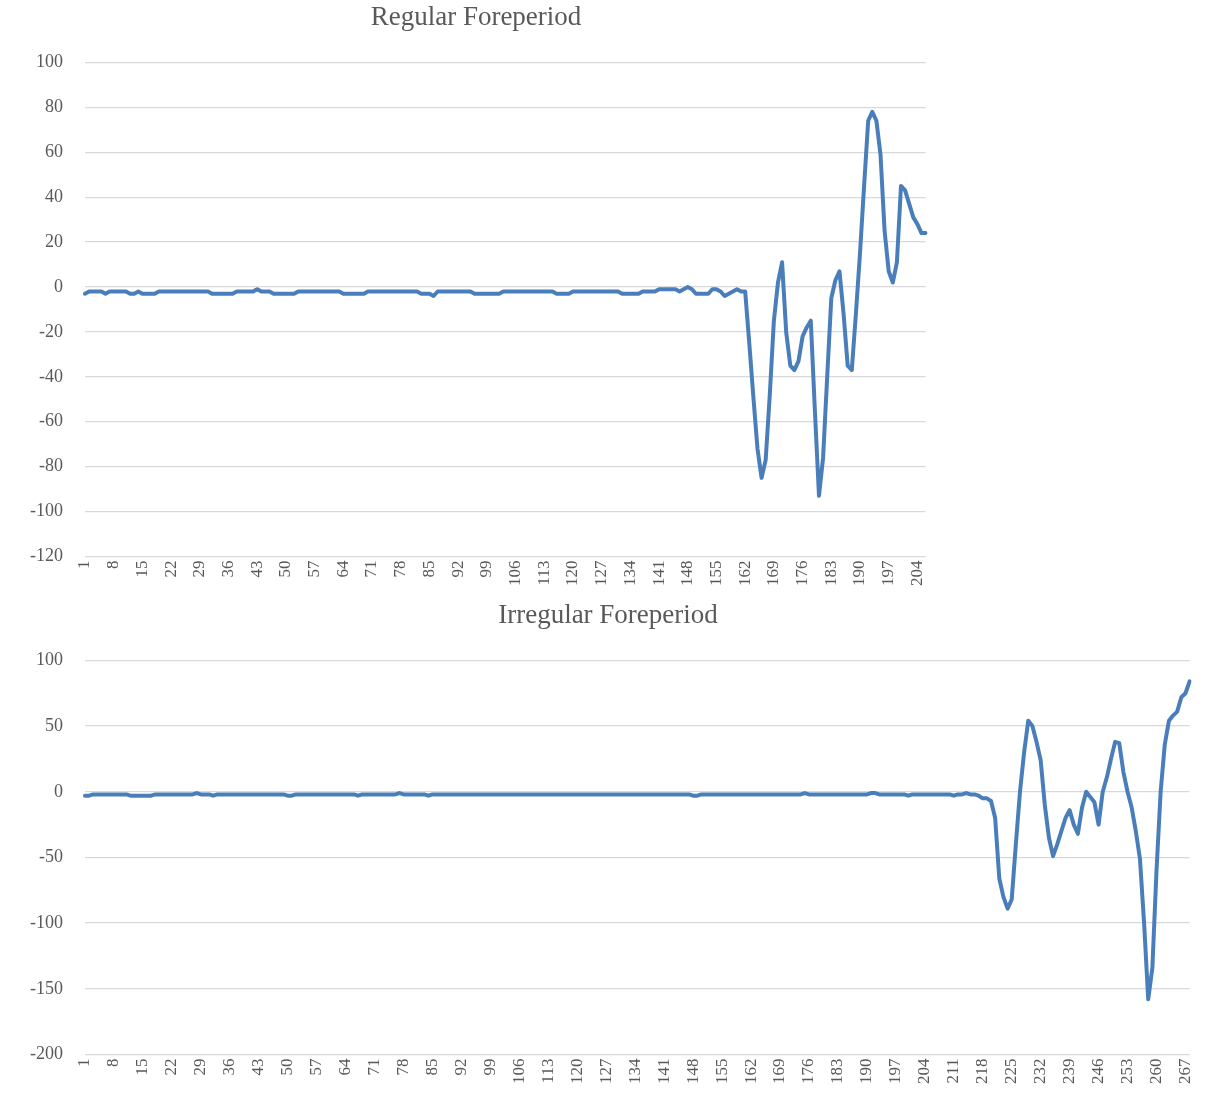  What do you see at coordinates (46, 1053) in the screenshot?
I see `y-tick-label: -200` at bounding box center [46, 1053].